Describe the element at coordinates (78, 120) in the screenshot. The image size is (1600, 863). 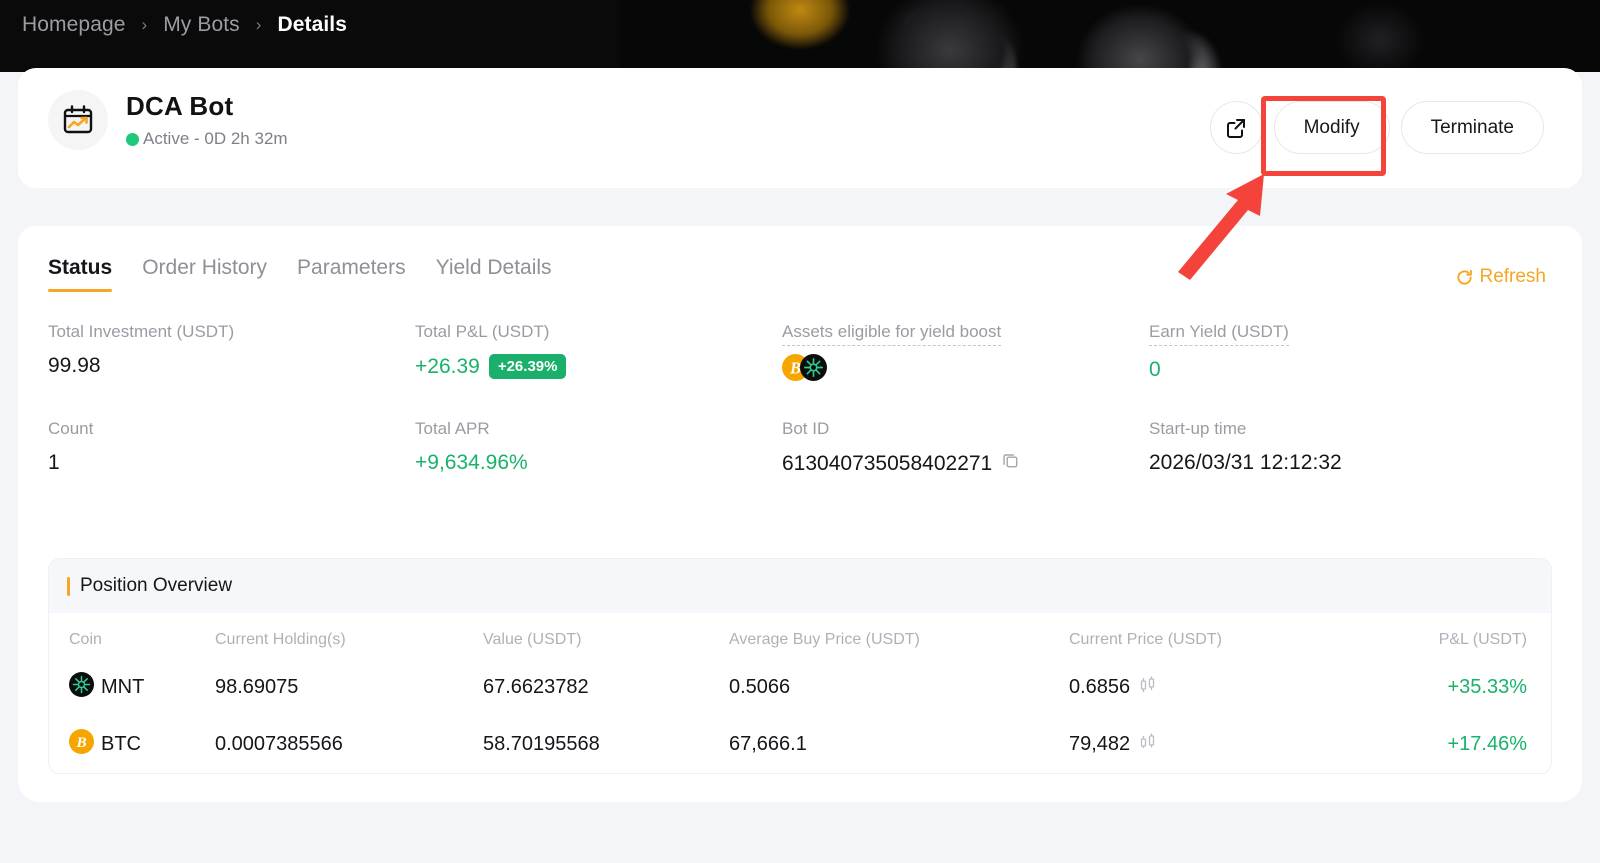
I see `calendar-trend-up-icon` at that location.